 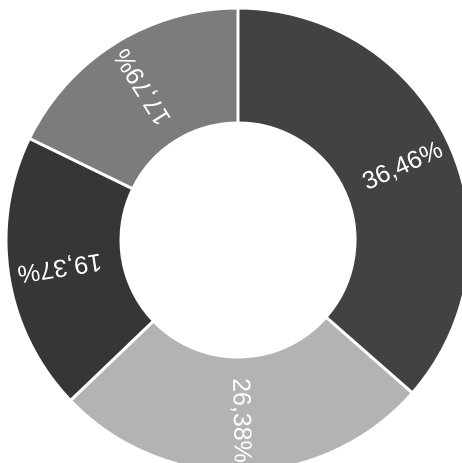 I want to click on slice-label-2: 26,38%, so click(x=242, y=420).